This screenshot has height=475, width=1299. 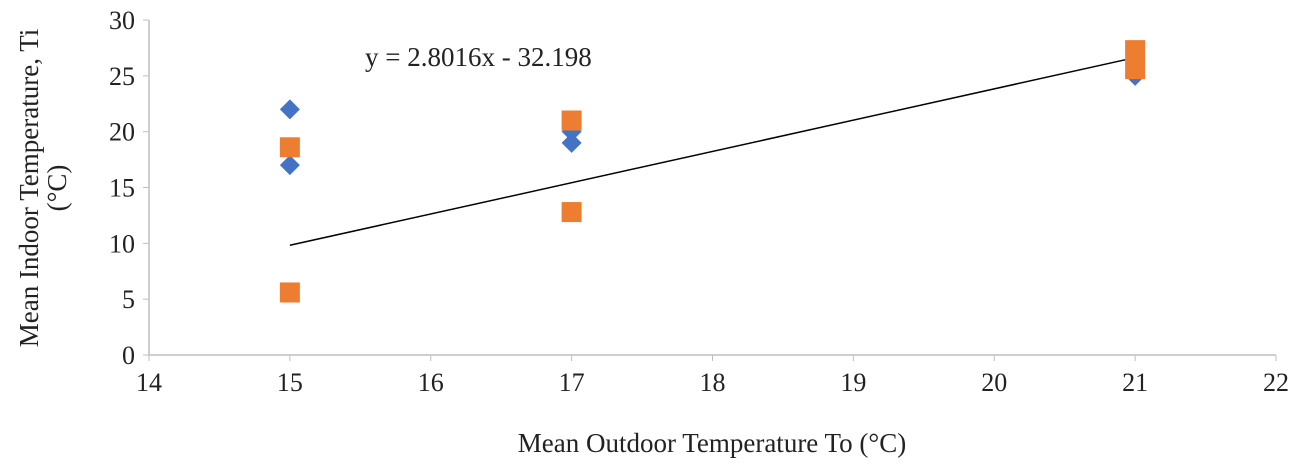 I want to click on x-tick-label: 21, so click(x=1135, y=382).